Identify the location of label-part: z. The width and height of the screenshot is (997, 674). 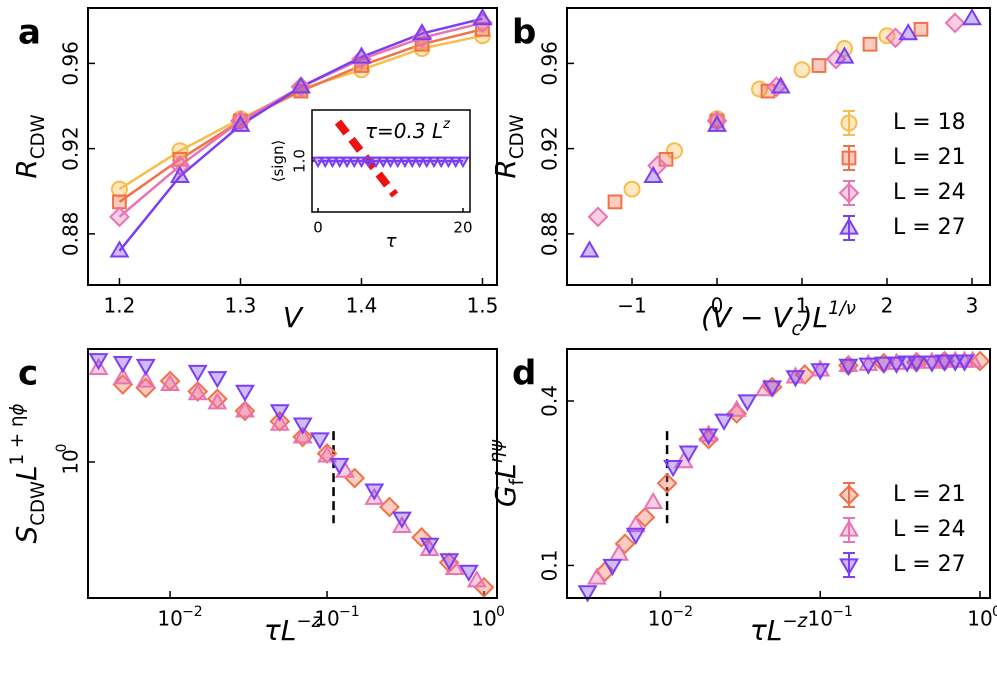
(446, 124).